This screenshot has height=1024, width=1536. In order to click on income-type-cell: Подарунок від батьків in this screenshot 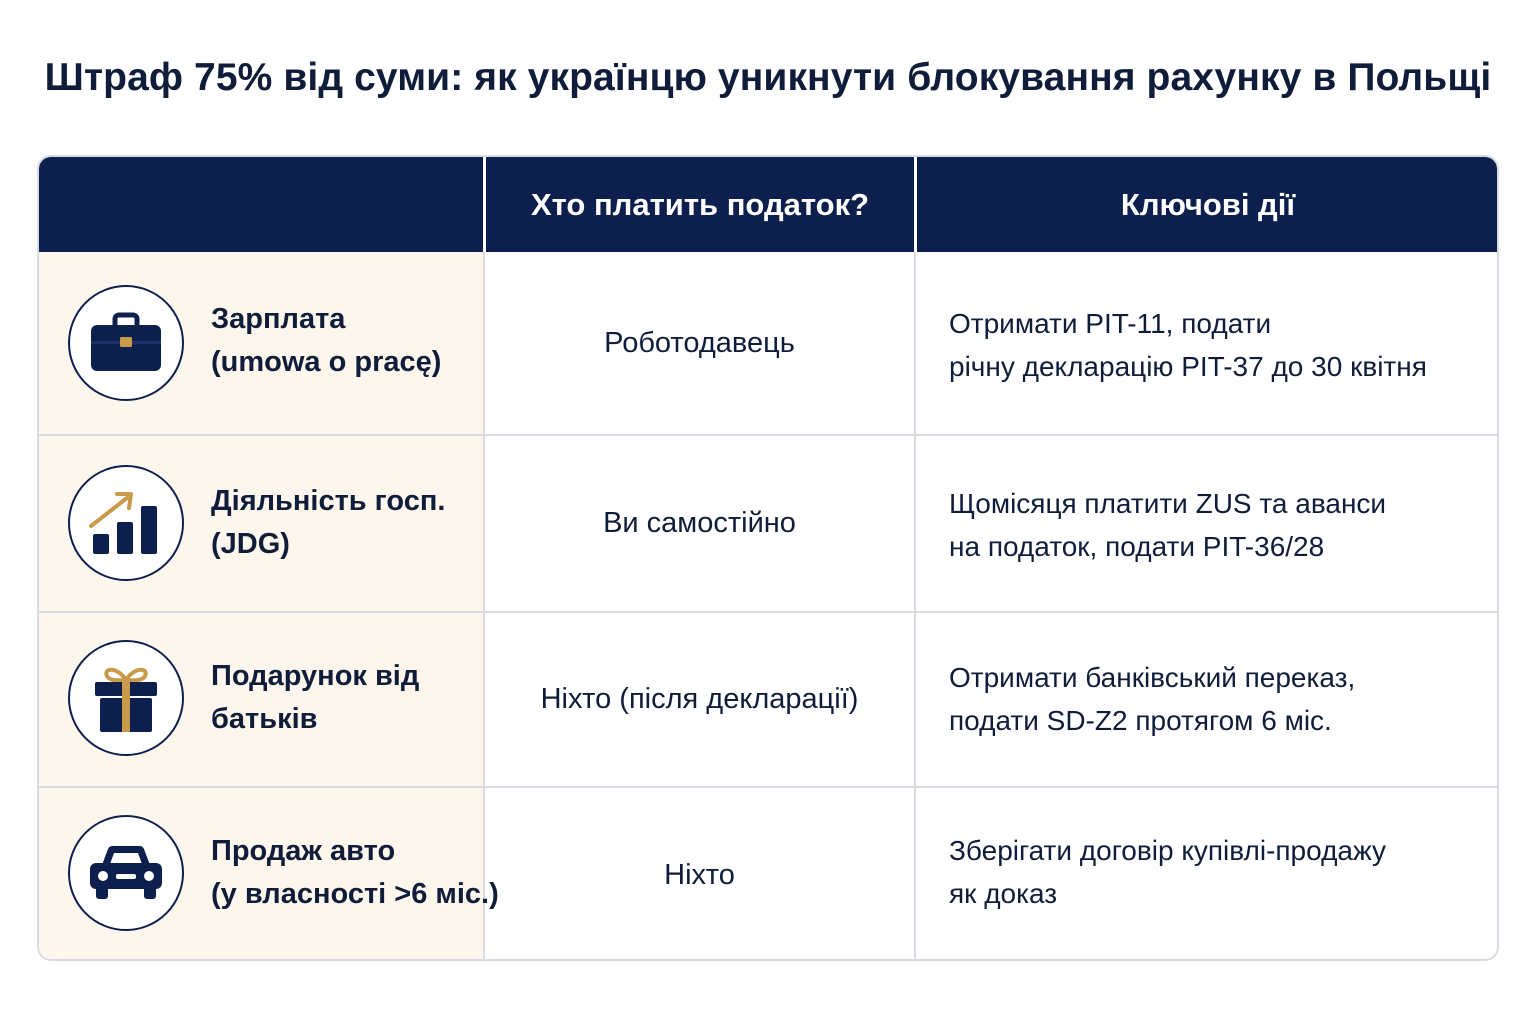, I will do `click(261, 699)`.